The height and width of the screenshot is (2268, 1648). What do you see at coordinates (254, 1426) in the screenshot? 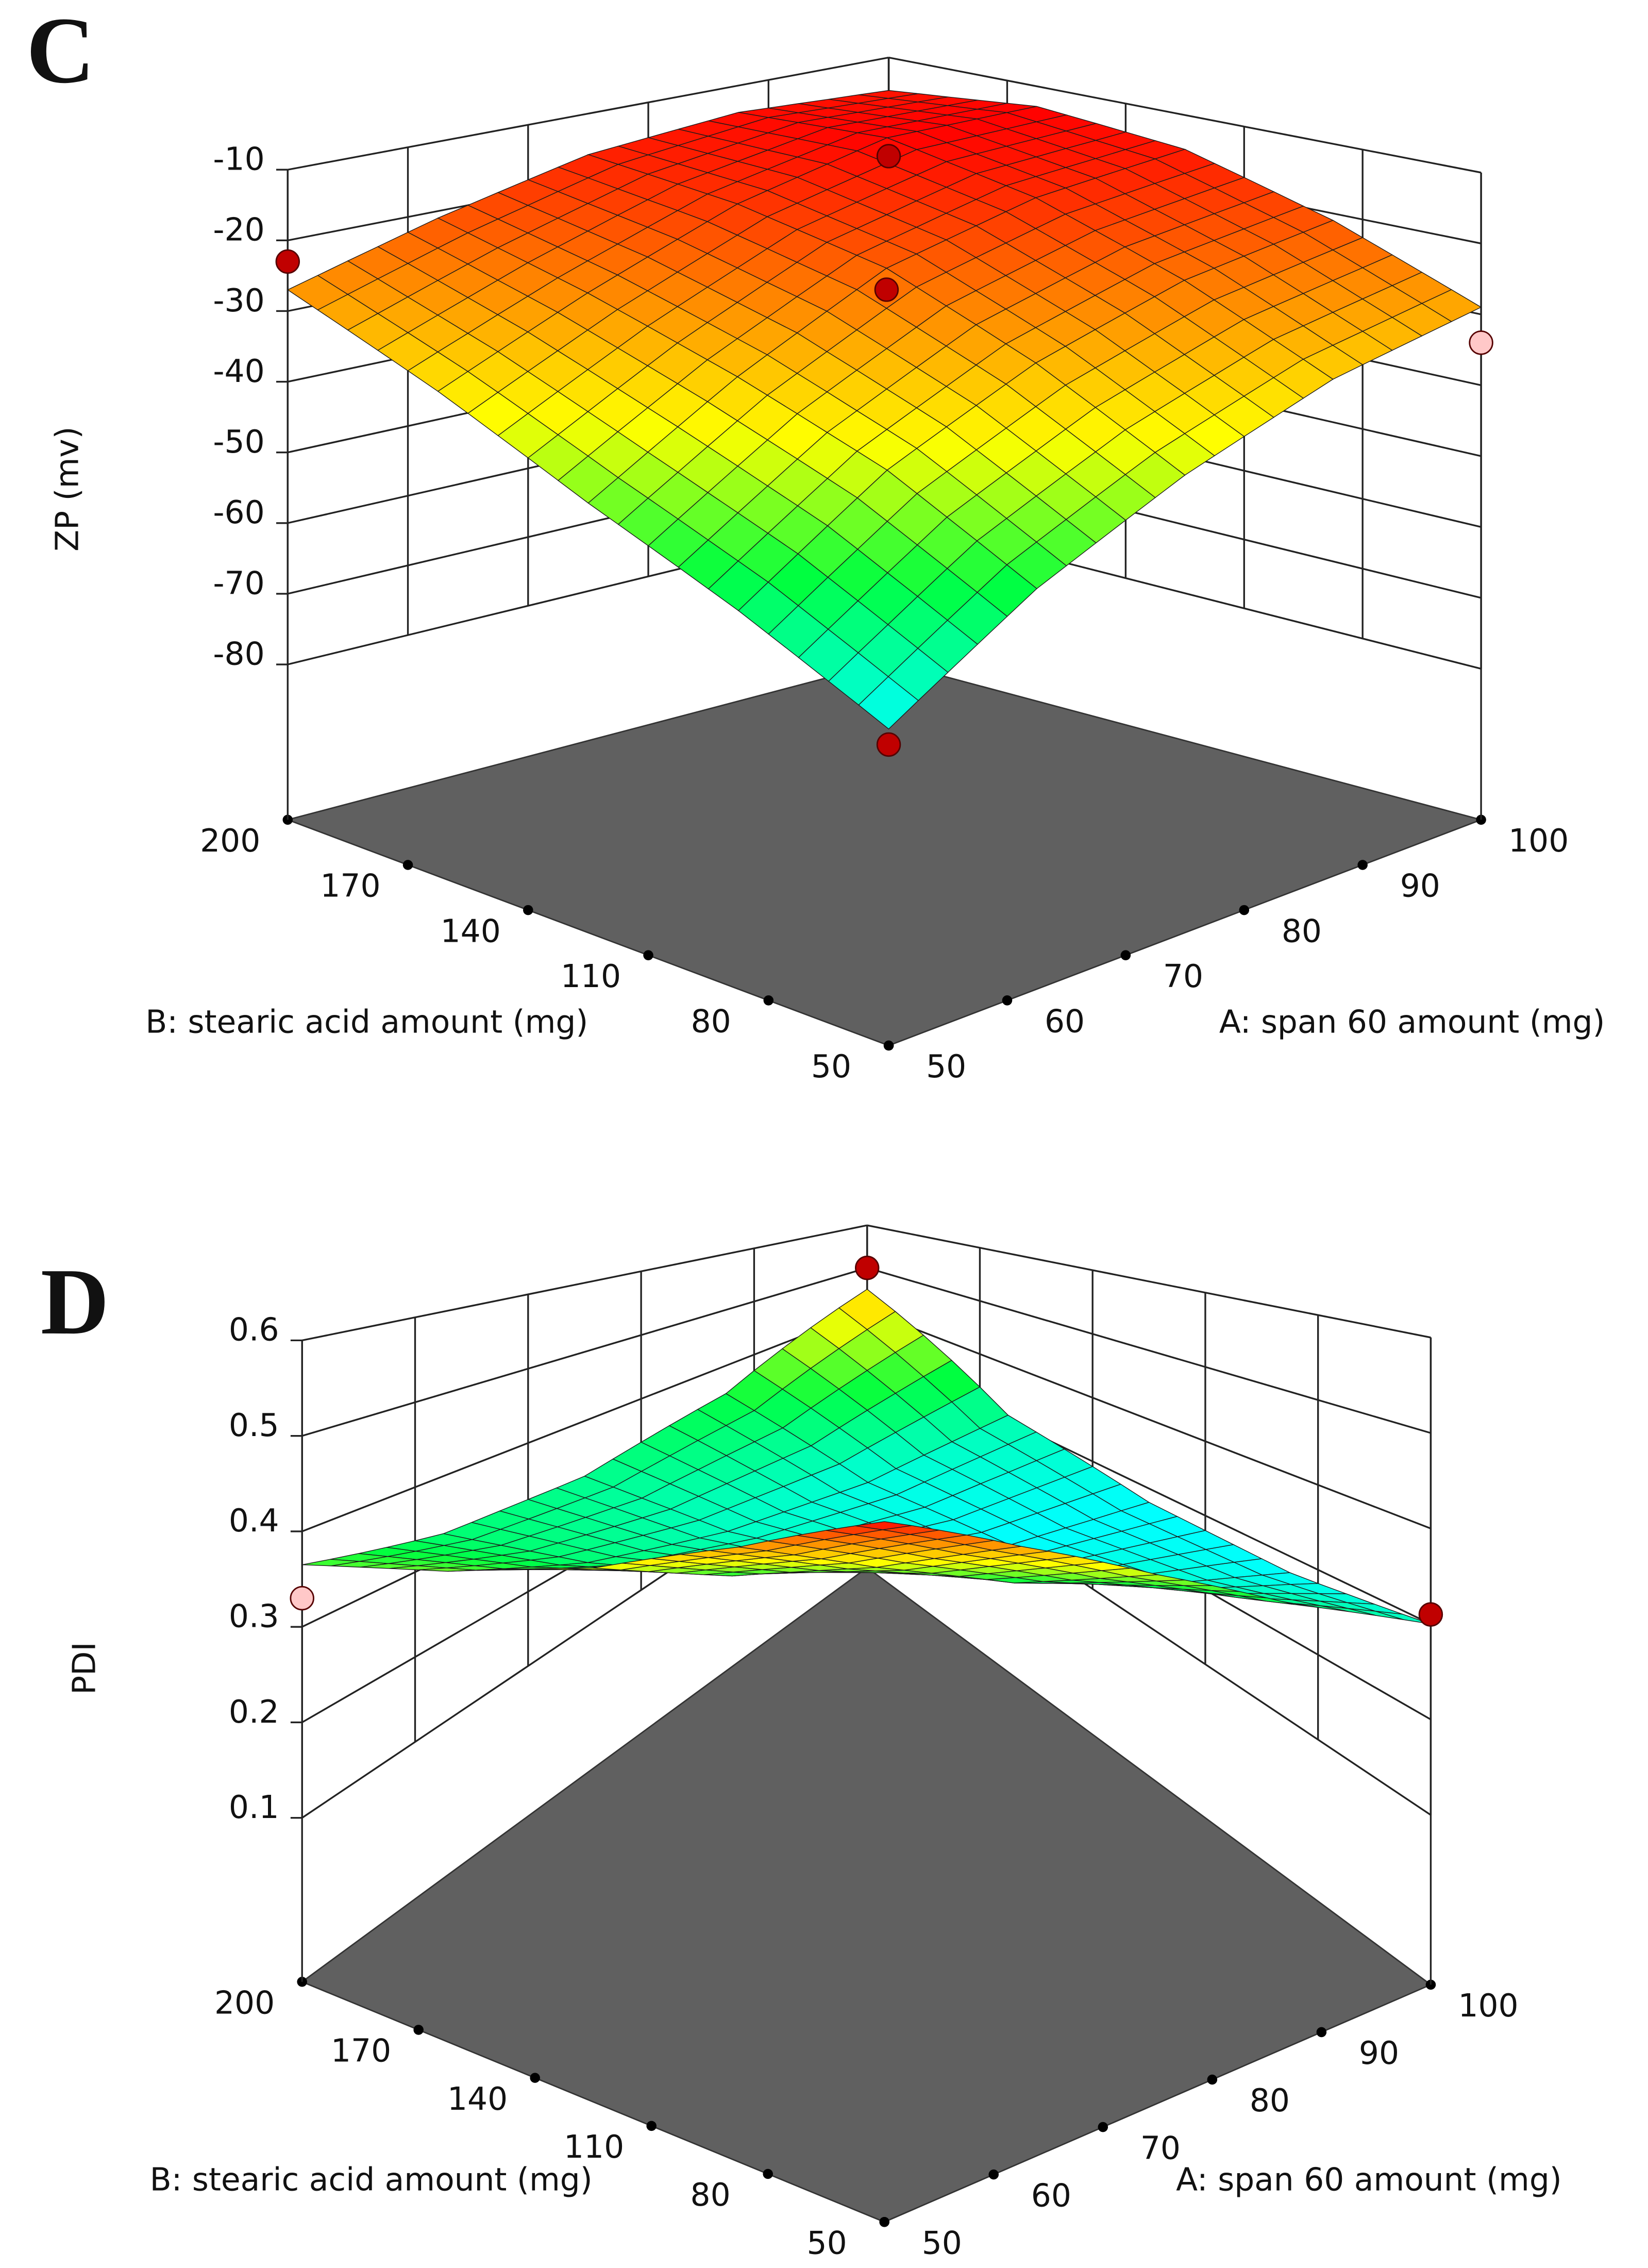
I see `z-tick-label: 0.5` at bounding box center [254, 1426].